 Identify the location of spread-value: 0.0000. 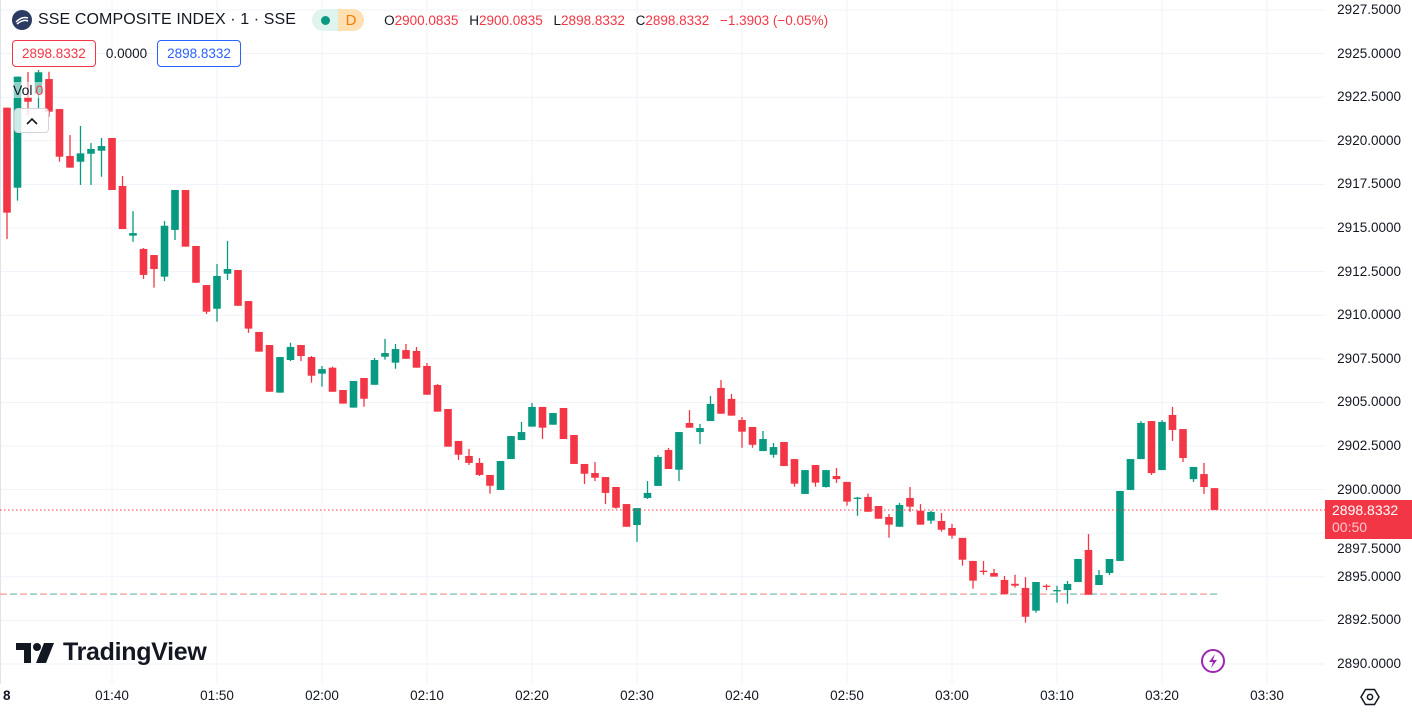
(126, 53).